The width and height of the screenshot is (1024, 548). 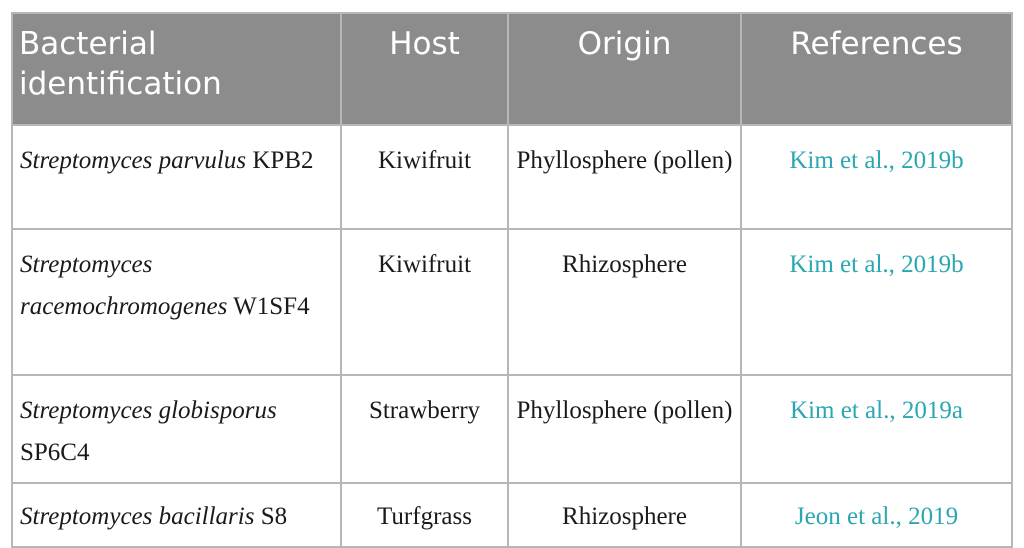 I want to click on host-cell: Strawberry, so click(x=424, y=429).